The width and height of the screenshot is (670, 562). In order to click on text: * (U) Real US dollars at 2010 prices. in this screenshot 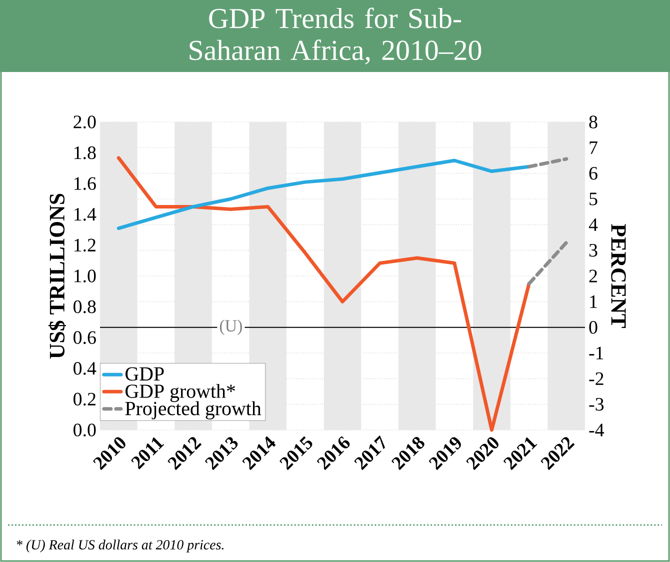, I will do `click(120, 546)`.